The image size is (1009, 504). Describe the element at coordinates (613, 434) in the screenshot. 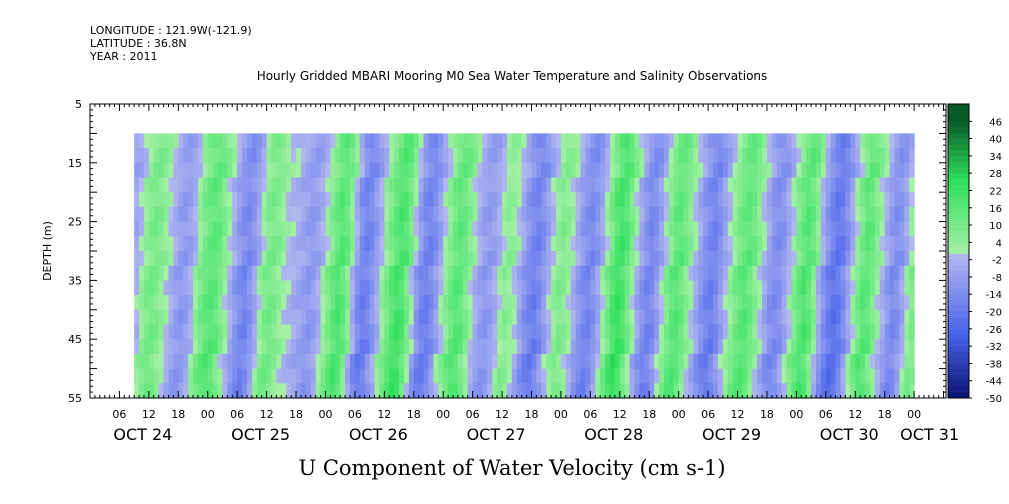

I see `x-day-label: OCT 28` at that location.